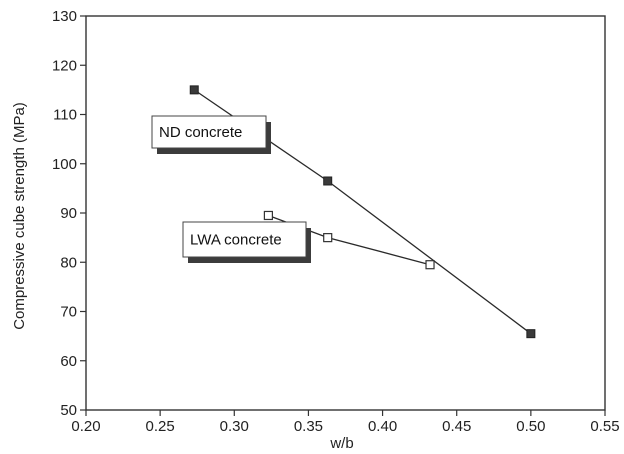 The height and width of the screenshot is (454, 624). What do you see at coordinates (64, 65) in the screenshot?
I see `y-tick-label: 120` at bounding box center [64, 65].